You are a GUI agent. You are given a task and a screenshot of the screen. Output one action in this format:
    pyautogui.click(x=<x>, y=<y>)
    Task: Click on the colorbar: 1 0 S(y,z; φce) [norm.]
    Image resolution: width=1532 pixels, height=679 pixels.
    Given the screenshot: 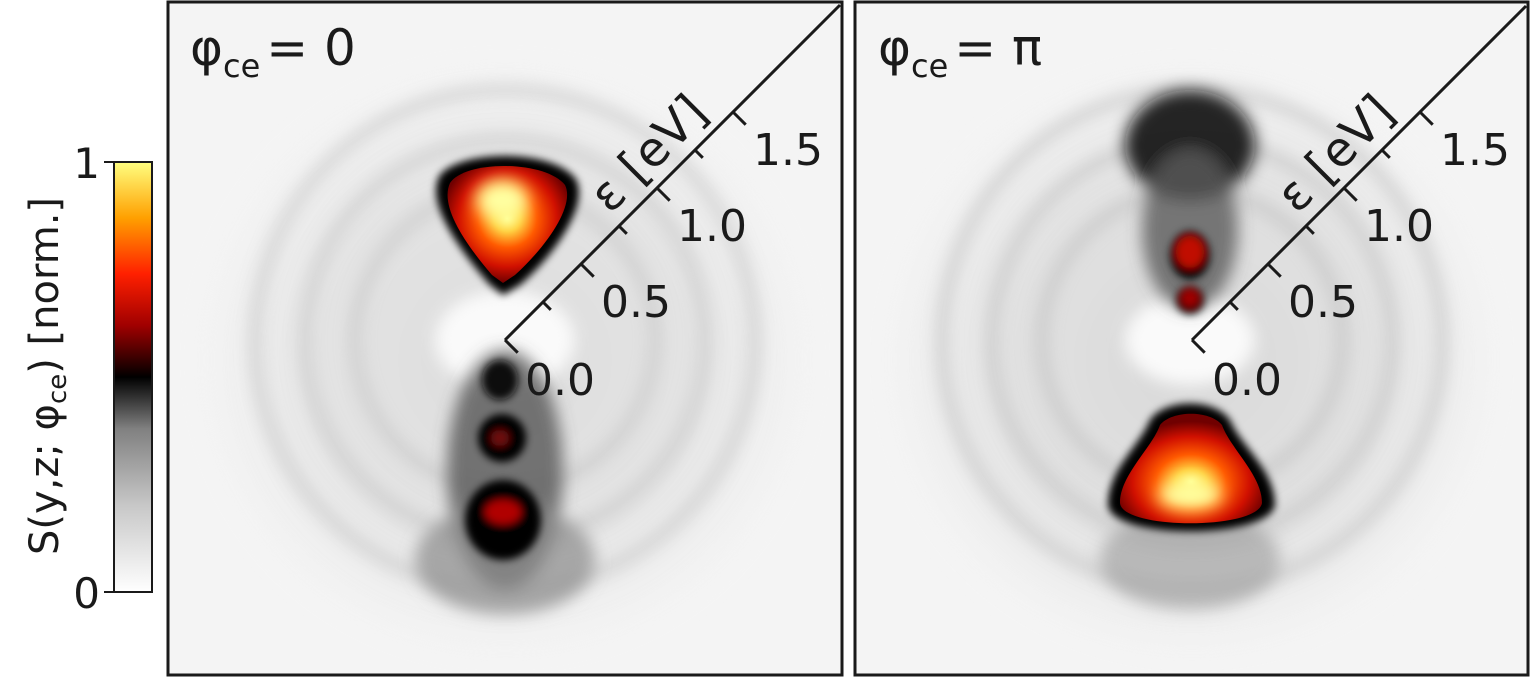 What is the action you would take?
    pyautogui.click(x=87, y=378)
    